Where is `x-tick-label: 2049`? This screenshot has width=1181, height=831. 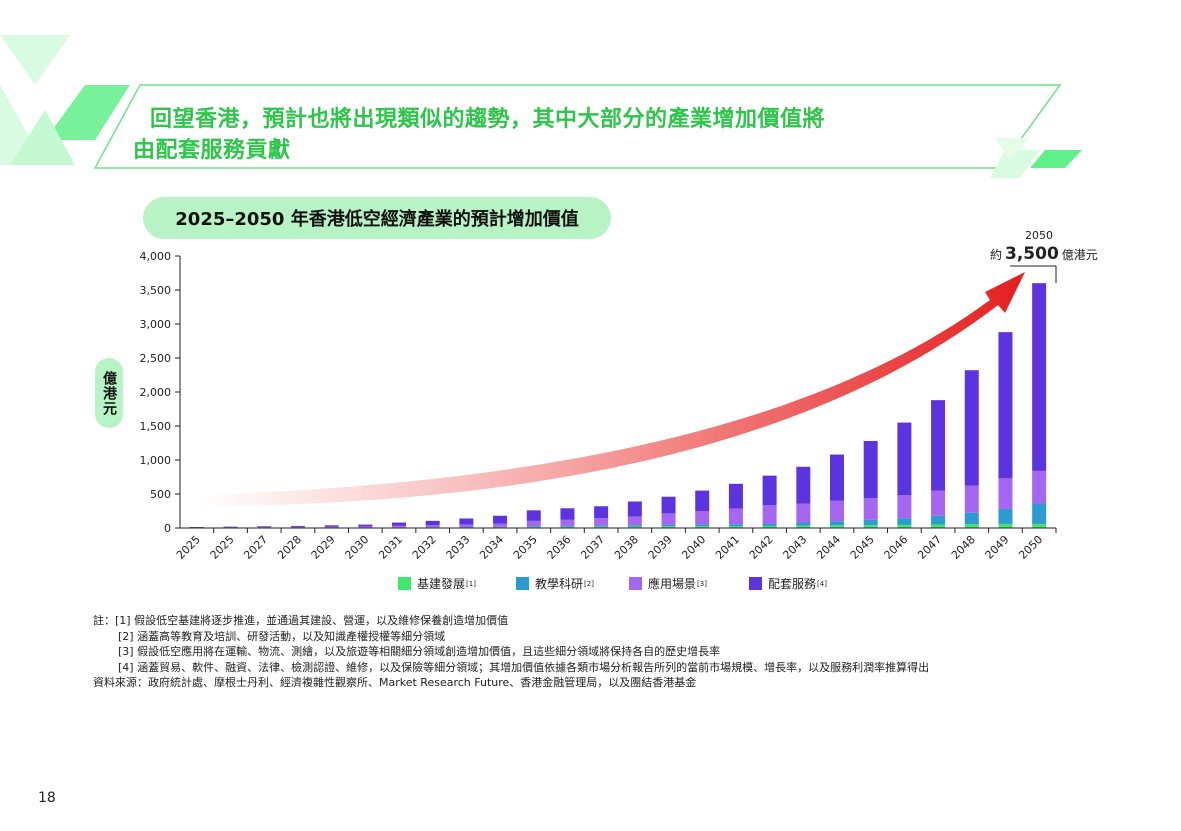 x-tick-label: 2049 is located at coordinates (997, 547).